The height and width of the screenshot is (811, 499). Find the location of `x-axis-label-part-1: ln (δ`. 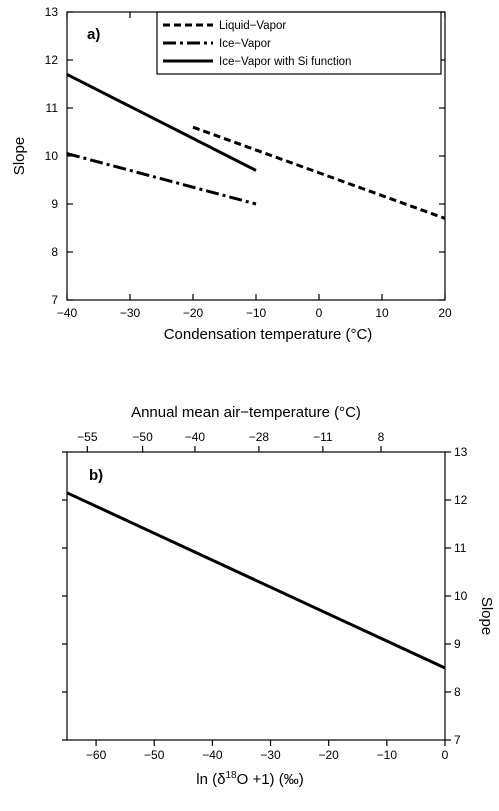

x-axis-label-part-1: ln (δ is located at coordinates (210, 779).